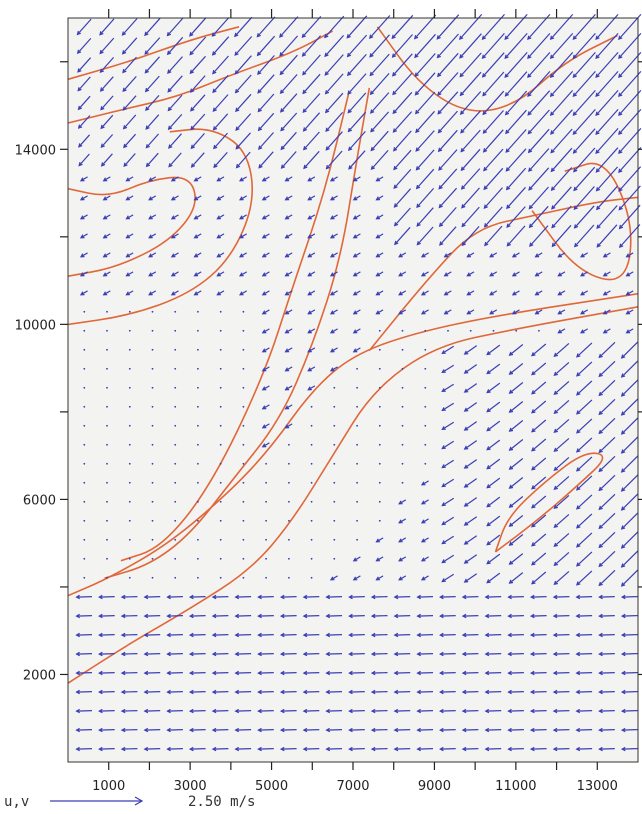 Image resolution: width=642 pixels, height=814 pixels. I want to click on x-tick-label: 13000, so click(597, 786).